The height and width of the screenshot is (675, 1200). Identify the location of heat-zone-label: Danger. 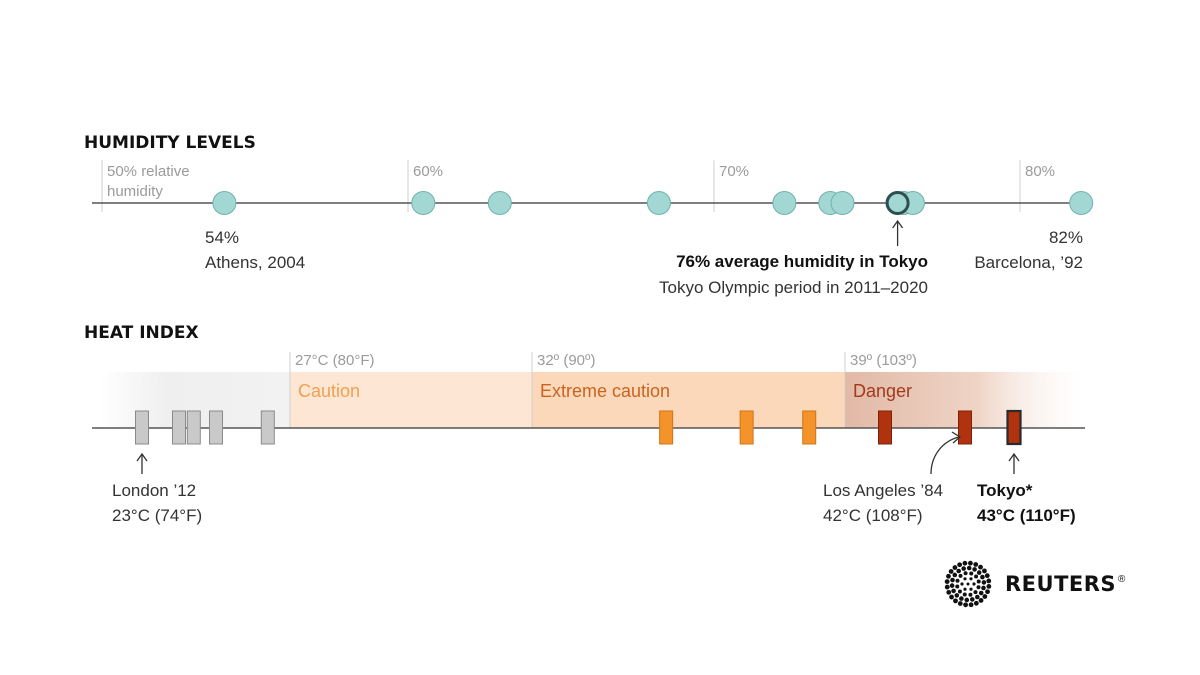
(882, 391).